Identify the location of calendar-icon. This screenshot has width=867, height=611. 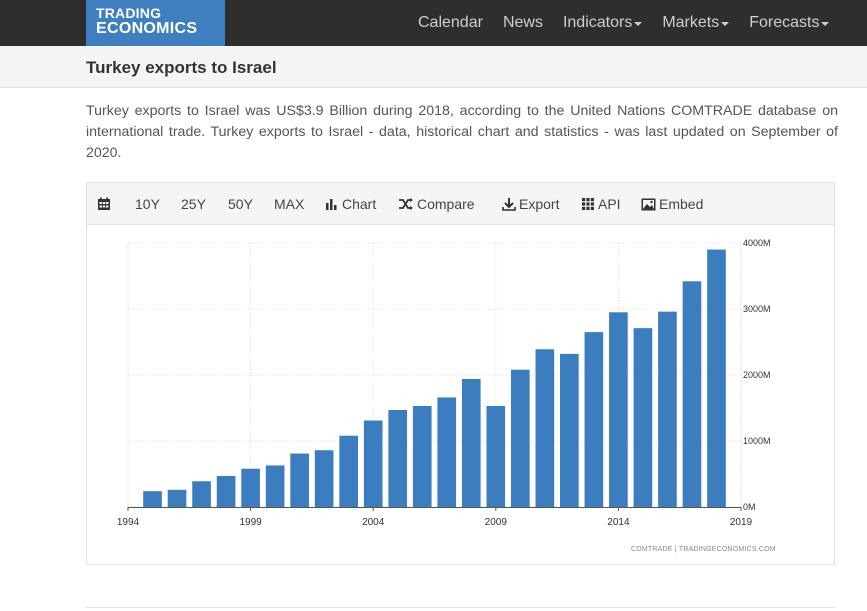
(104, 203).